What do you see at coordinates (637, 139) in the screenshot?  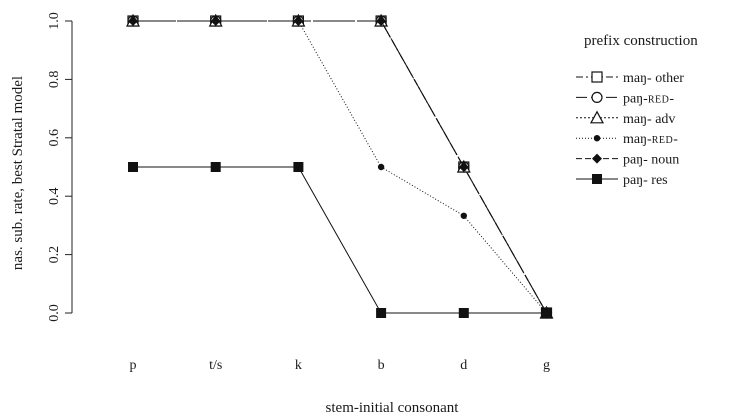 I see `legend-label-part: maŋ-` at bounding box center [637, 139].